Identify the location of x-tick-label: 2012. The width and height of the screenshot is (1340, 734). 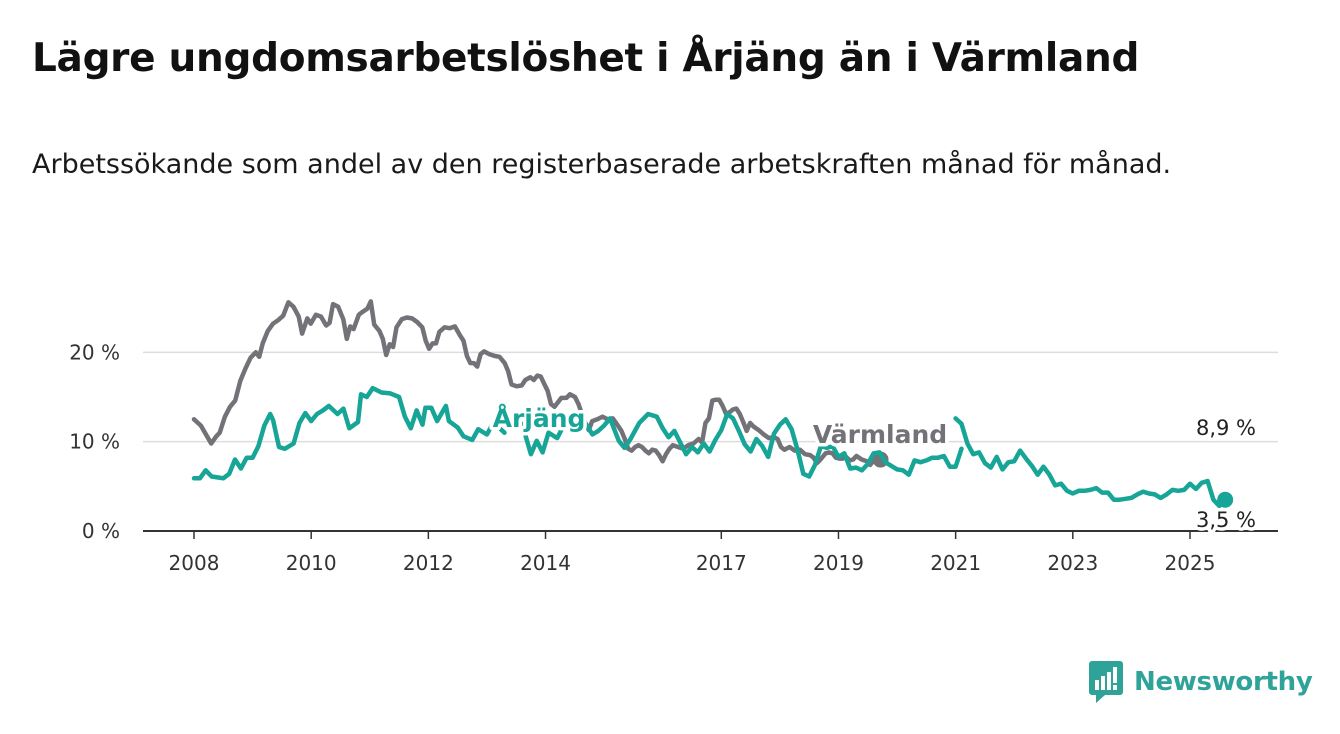
(428, 563).